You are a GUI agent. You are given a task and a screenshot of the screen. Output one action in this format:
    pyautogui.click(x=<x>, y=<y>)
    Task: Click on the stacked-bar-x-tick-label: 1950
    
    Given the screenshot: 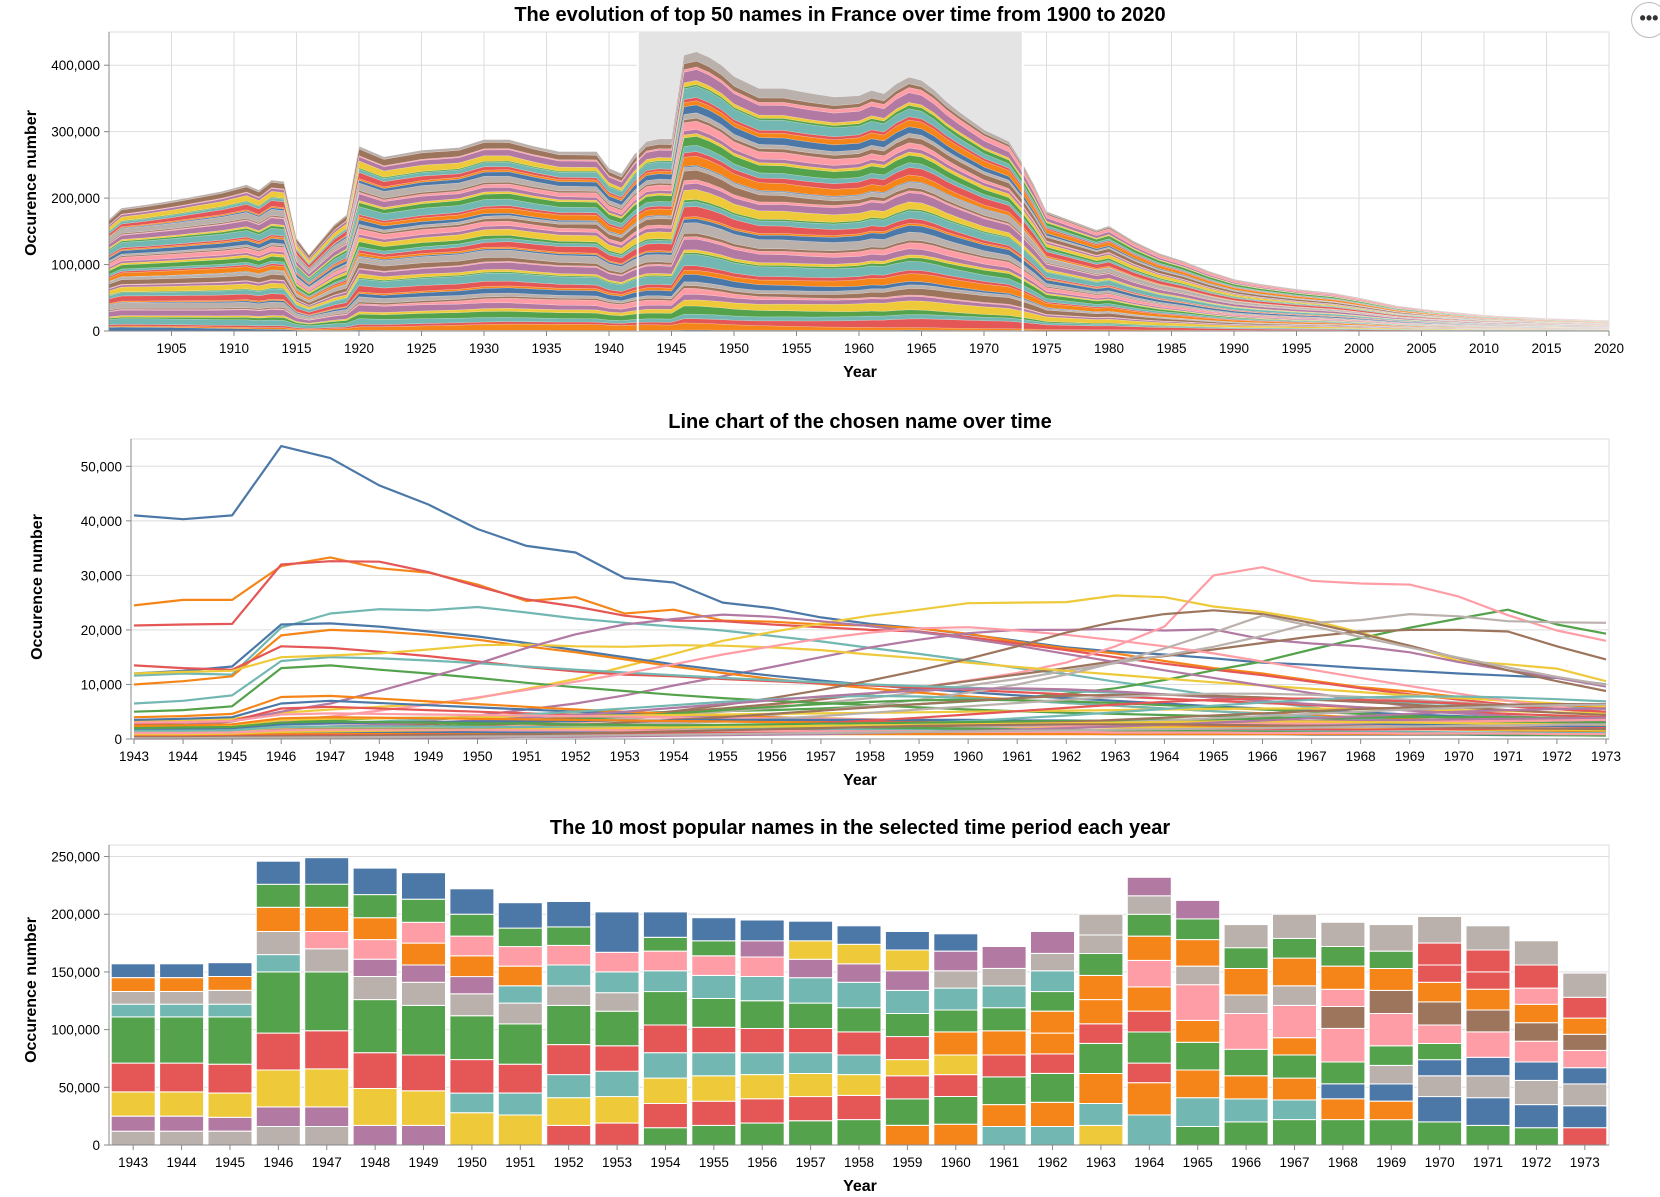 What is the action you would take?
    pyautogui.click(x=472, y=1162)
    